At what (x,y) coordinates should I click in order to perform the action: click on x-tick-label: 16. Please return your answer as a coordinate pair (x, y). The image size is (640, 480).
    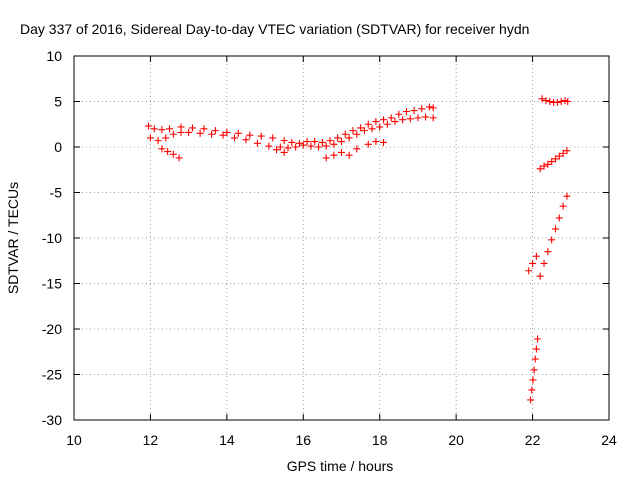
    Looking at the image, I should click on (303, 440).